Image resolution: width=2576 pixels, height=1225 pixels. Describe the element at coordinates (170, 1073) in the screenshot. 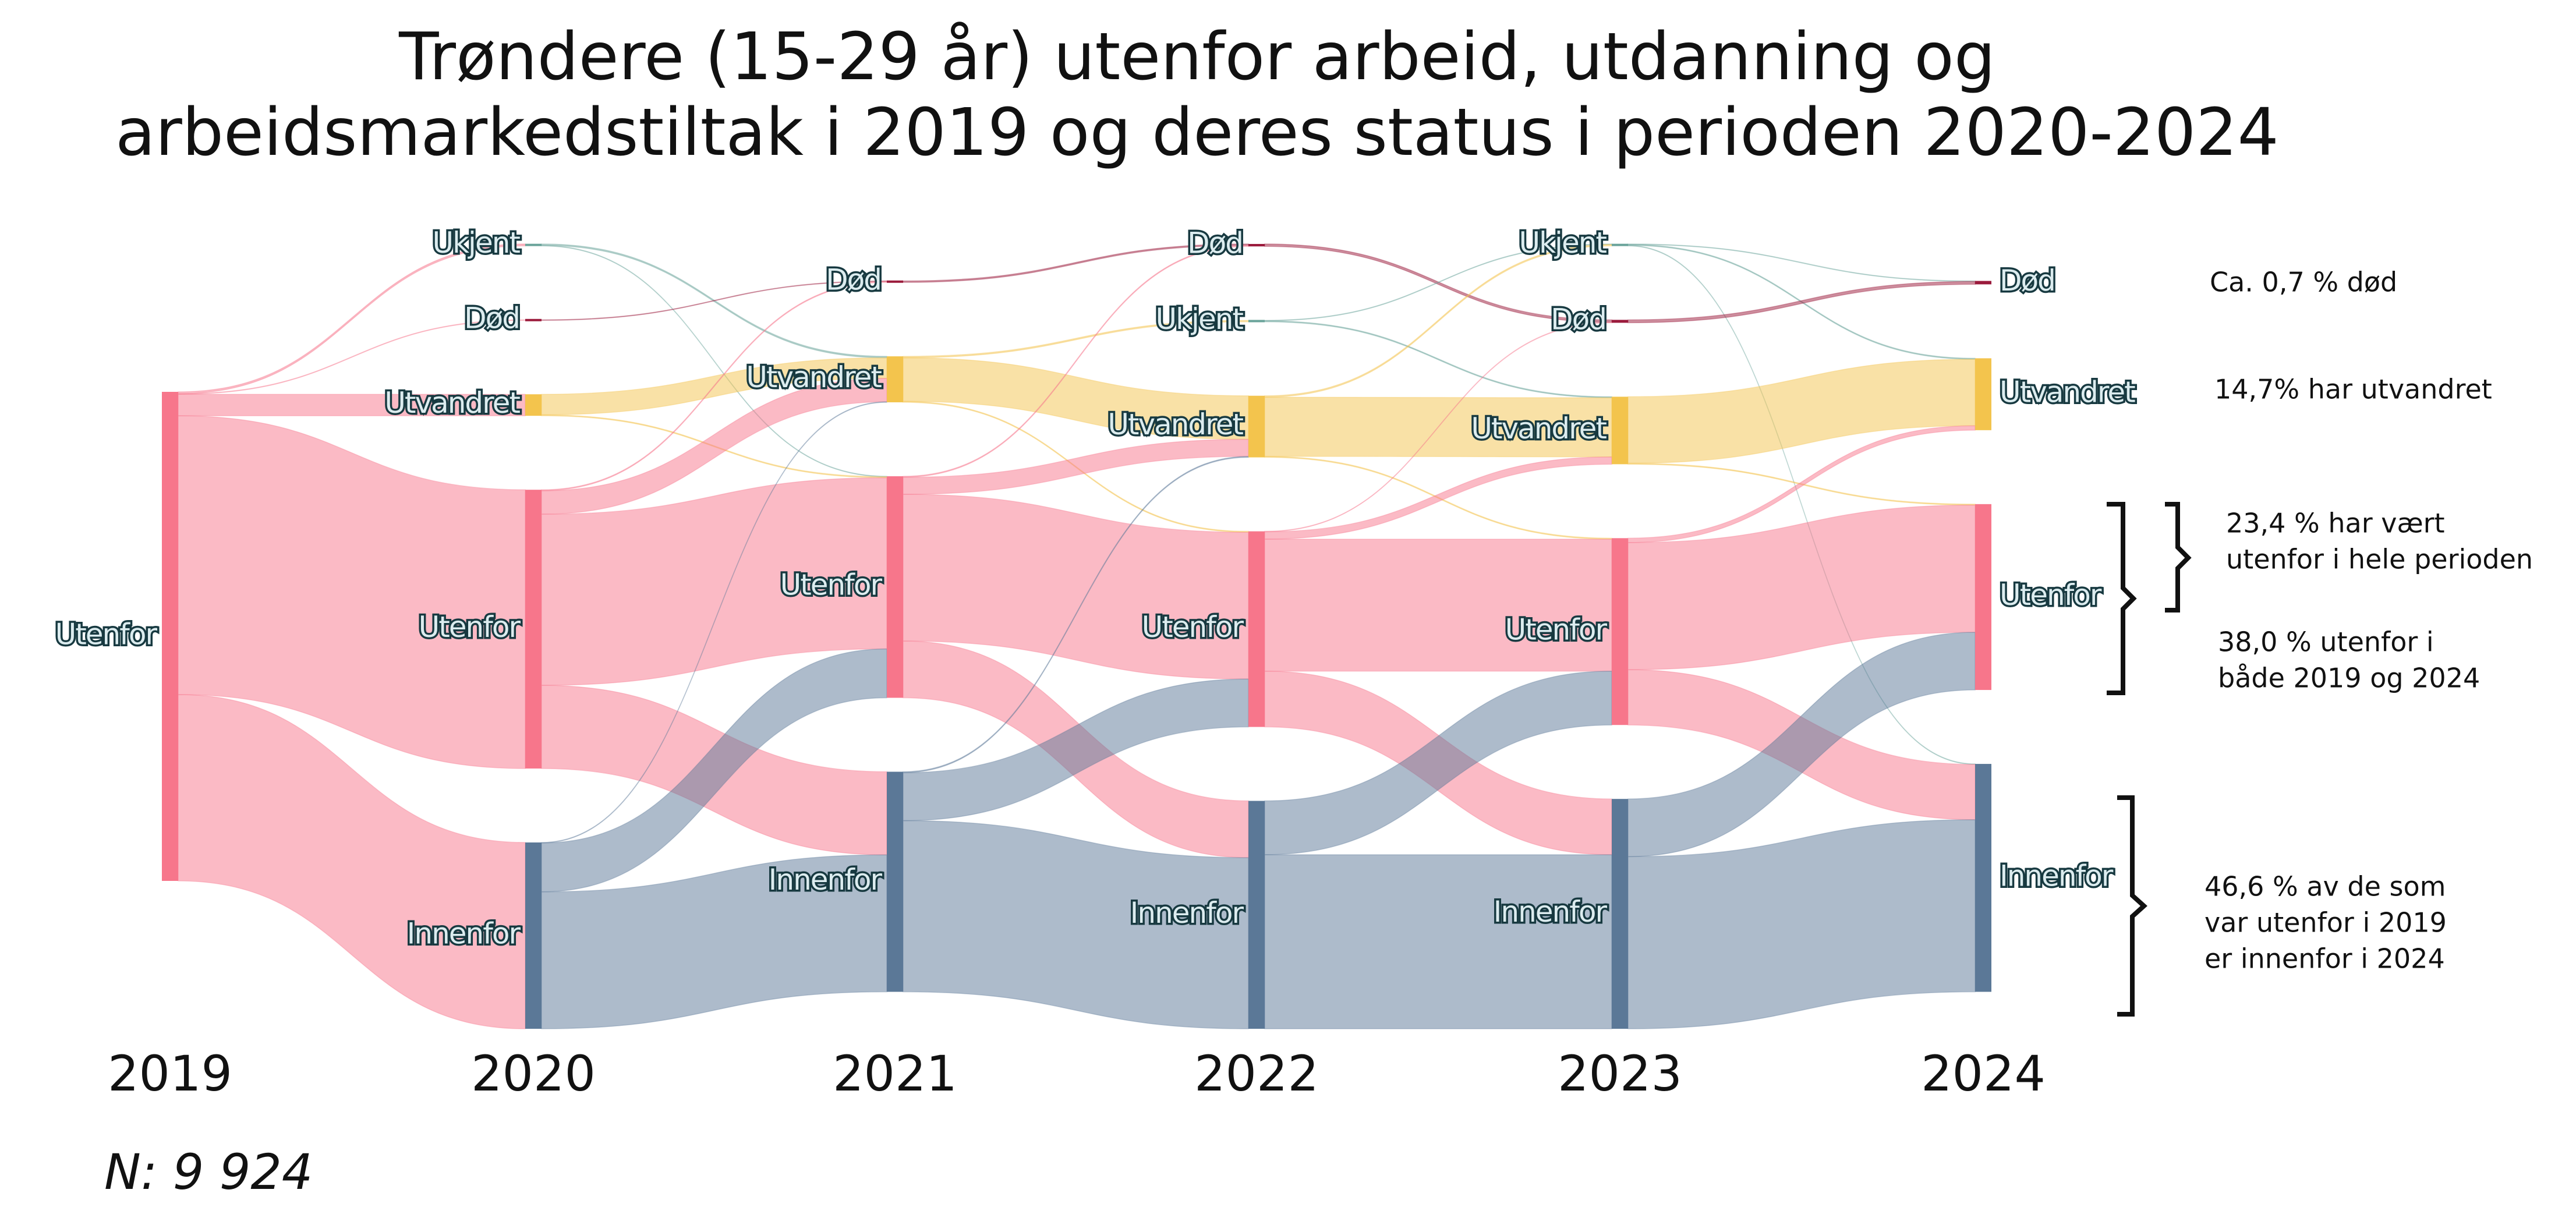

I see `stage-label: 2019` at that location.